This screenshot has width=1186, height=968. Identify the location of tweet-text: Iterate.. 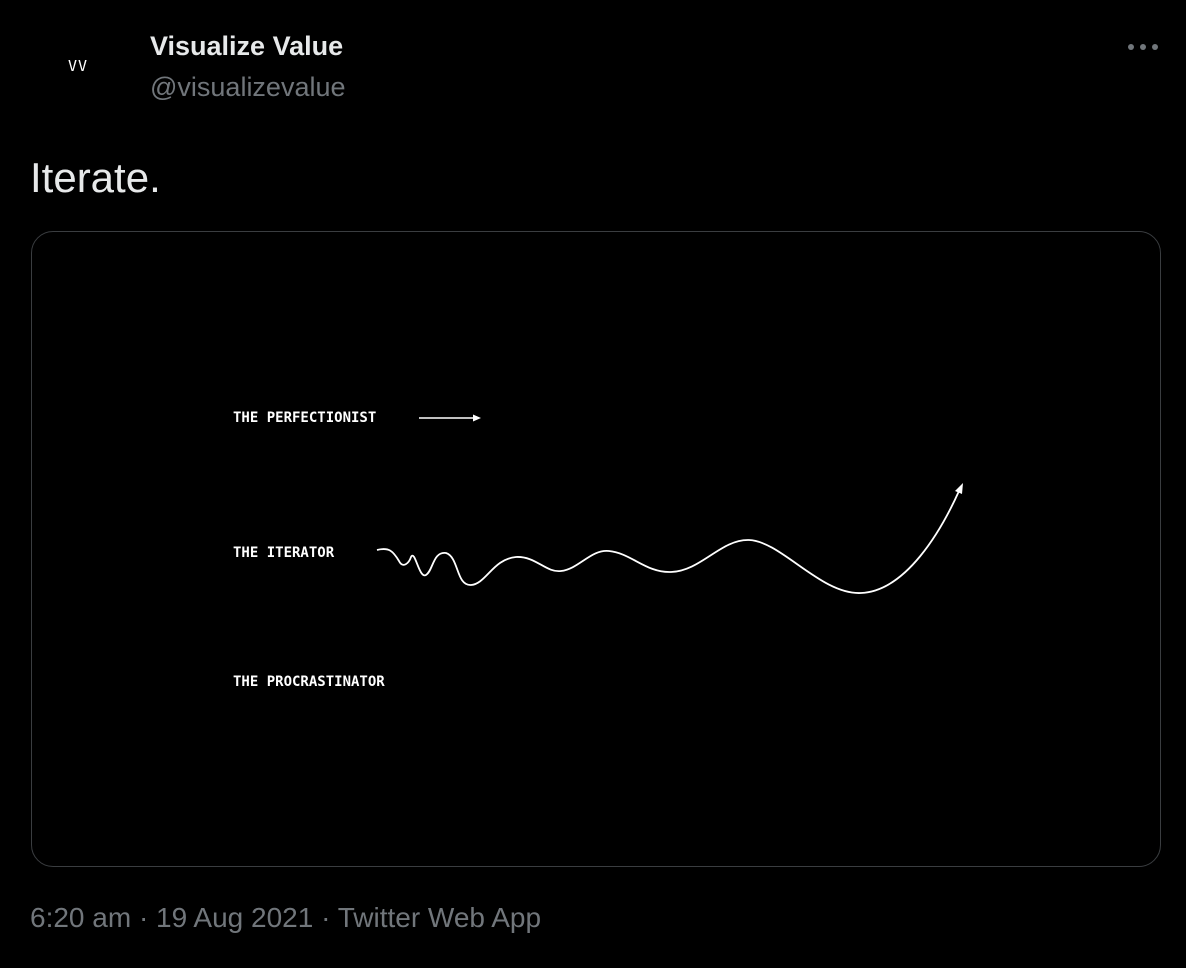
(95, 177).